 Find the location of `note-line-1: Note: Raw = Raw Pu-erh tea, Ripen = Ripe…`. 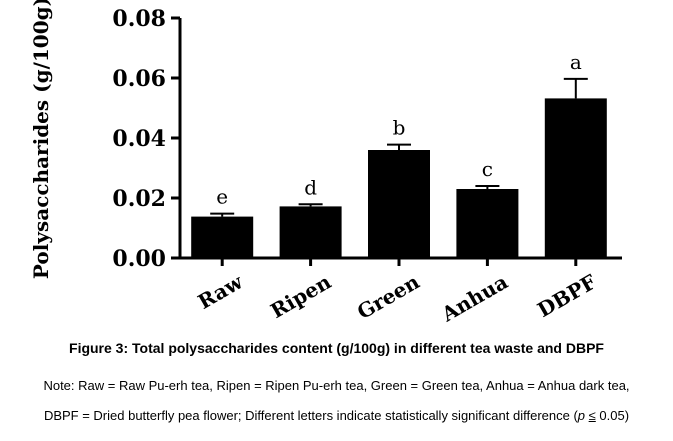

note-line-1: Note: Raw = Raw Pu-erh tea, Ripen = Ripe… is located at coordinates (336, 385).